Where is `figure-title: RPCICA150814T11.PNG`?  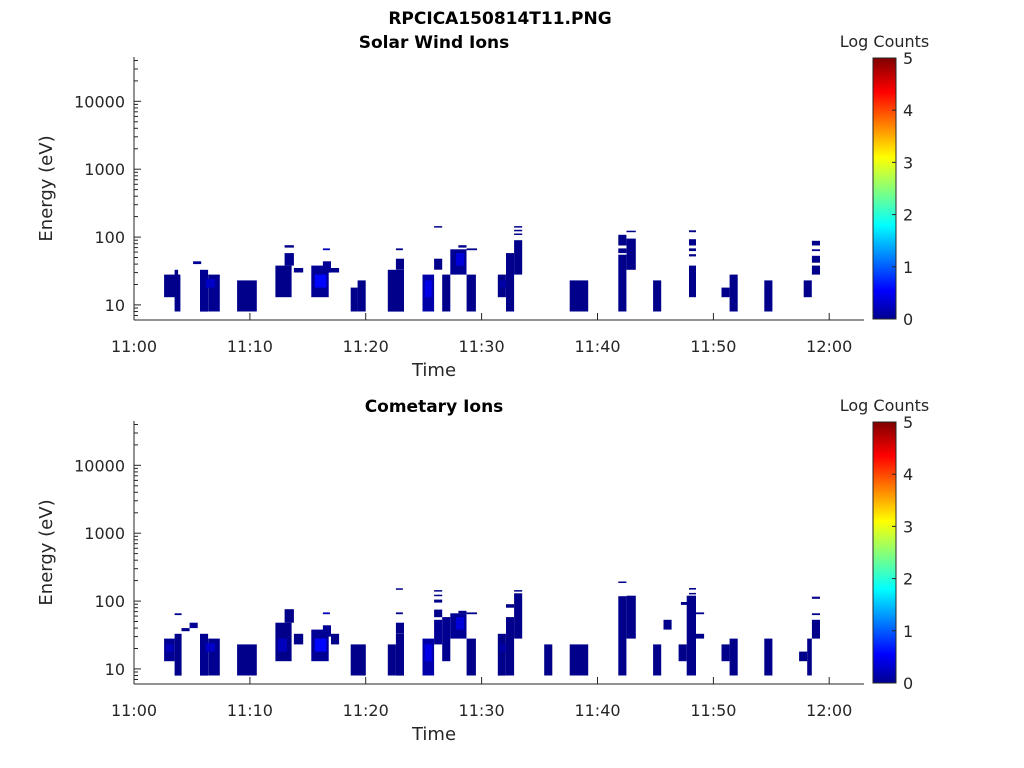 figure-title: RPCICA150814T11.PNG is located at coordinates (499, 19).